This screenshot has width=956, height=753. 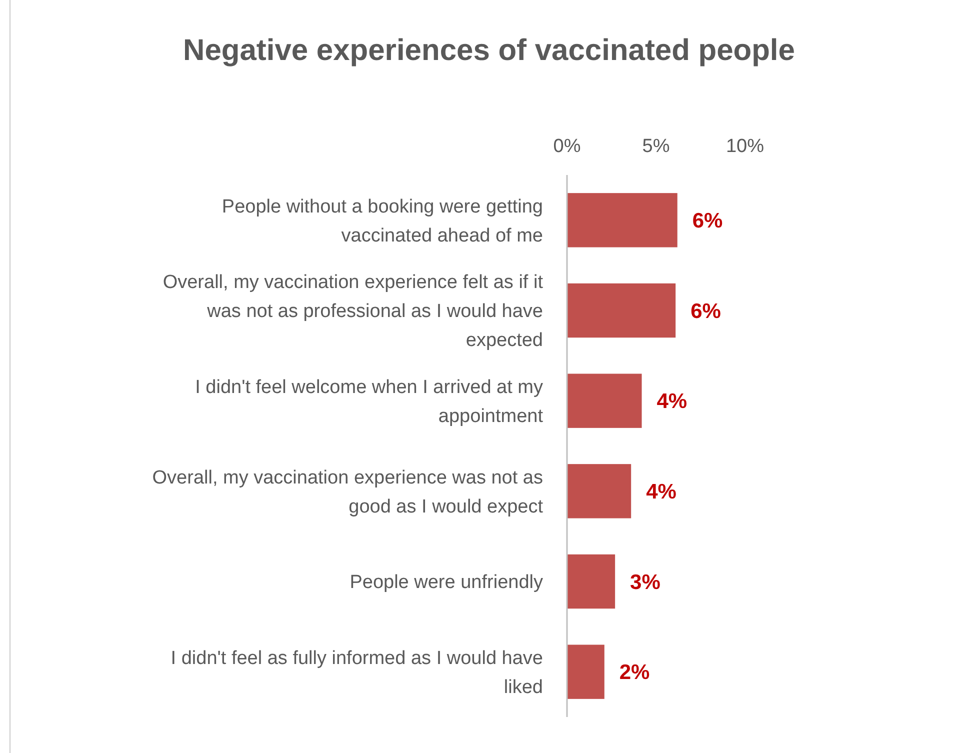 I want to click on y-tick-label: People were unfriendly, so click(x=447, y=583).